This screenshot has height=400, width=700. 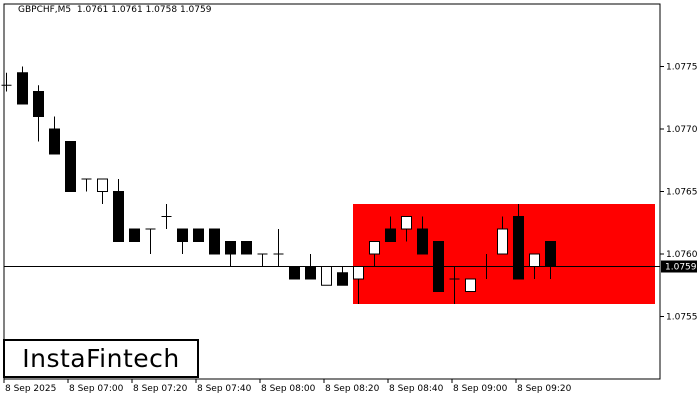 What do you see at coordinates (682, 68) in the screenshot?
I see `y-tick-label: 1.0775` at bounding box center [682, 68].